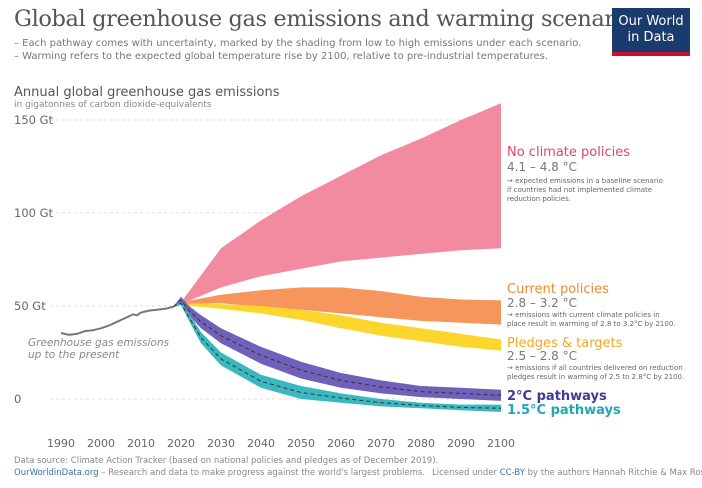 The width and height of the screenshot is (702, 488). Describe the element at coordinates (542, 167) in the screenshot. I see `no-climate-policies-temperature: 4.1 – 4.8 °C` at that location.